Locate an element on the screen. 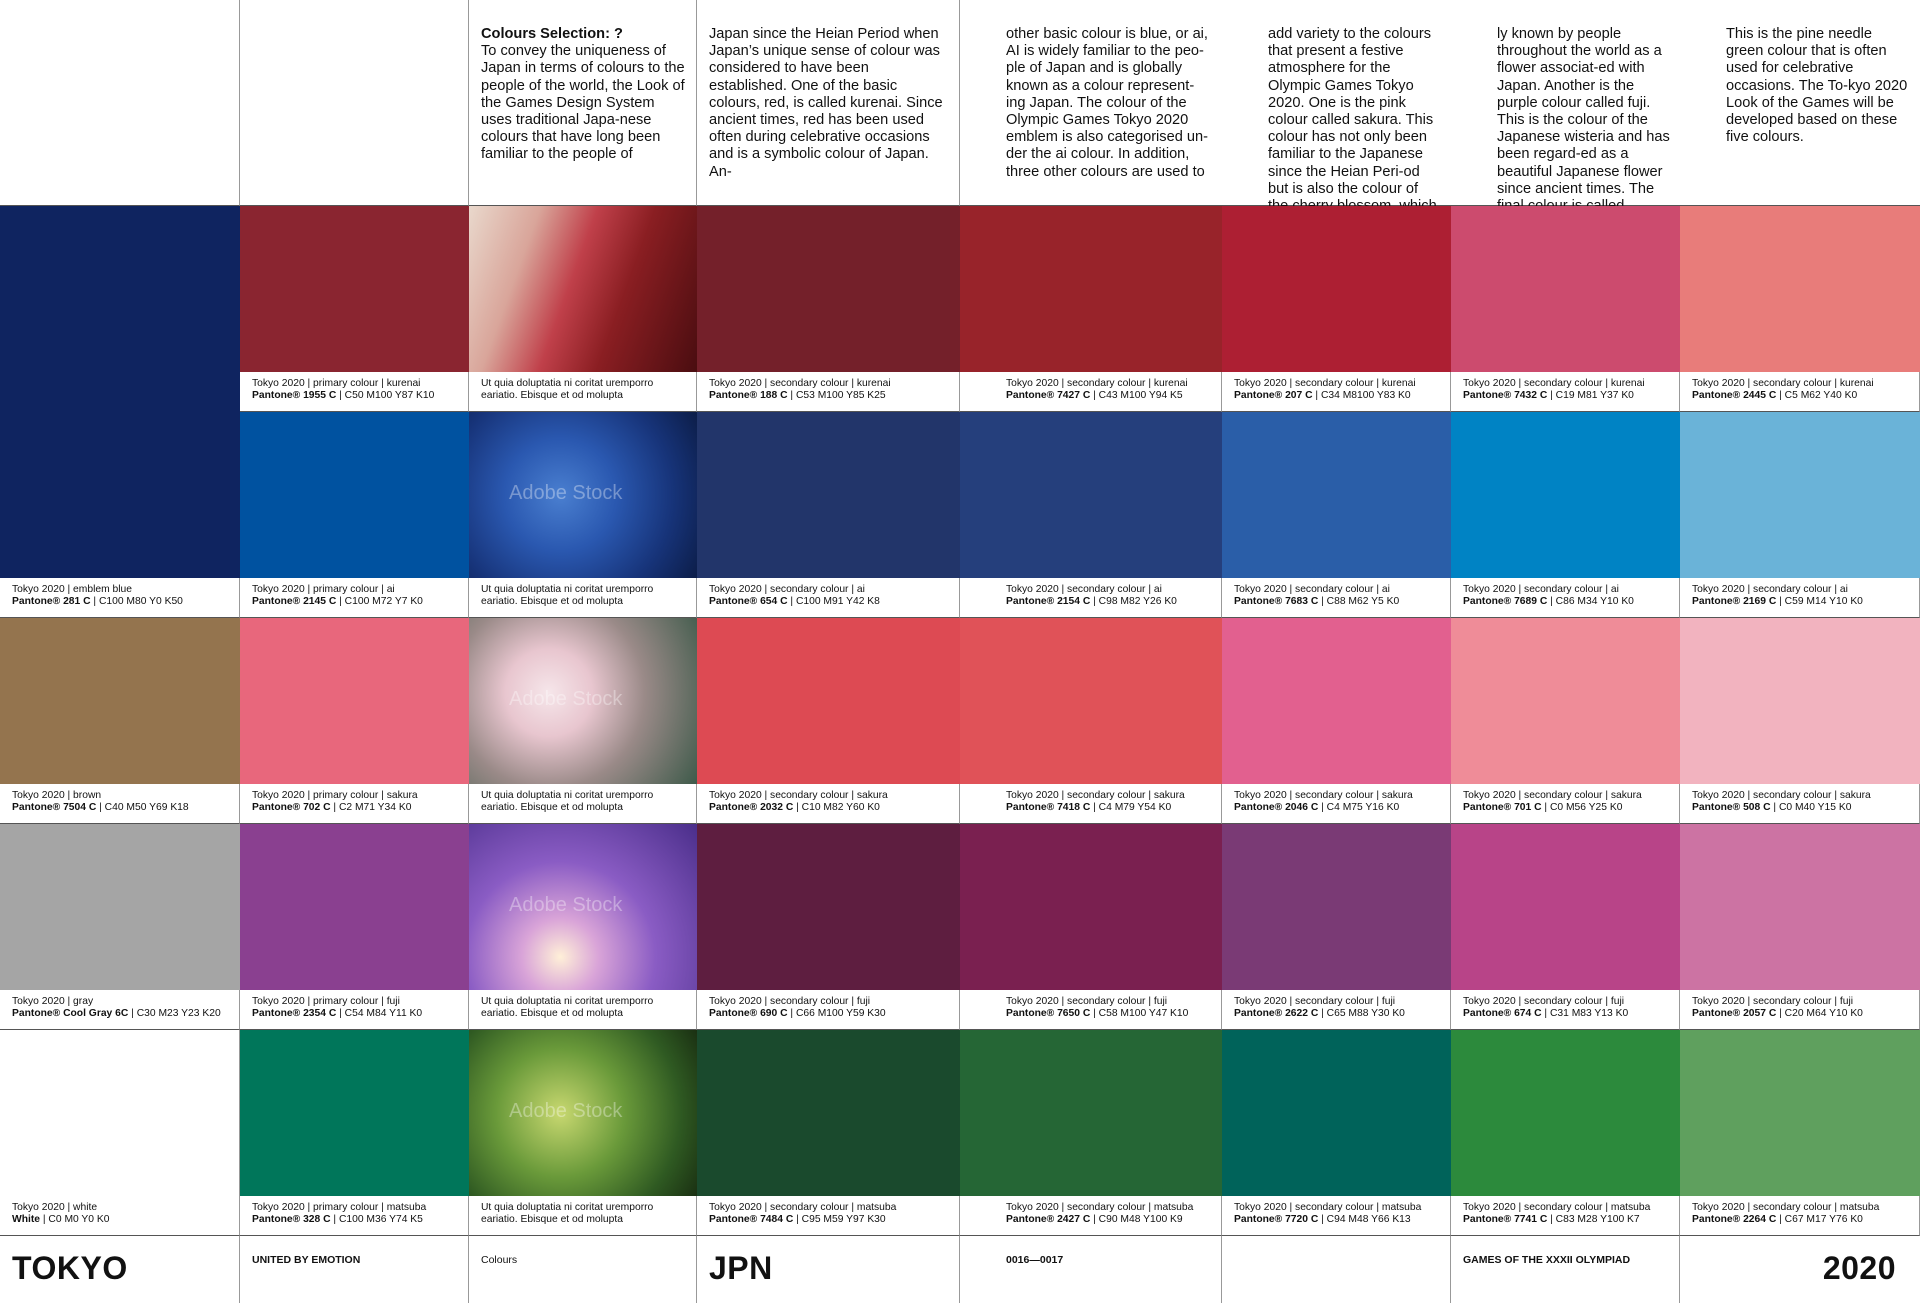 This screenshot has height=1303, width=1920. cmyk-values: | C19 M81 Y37 K0 is located at coordinates (1590, 395).